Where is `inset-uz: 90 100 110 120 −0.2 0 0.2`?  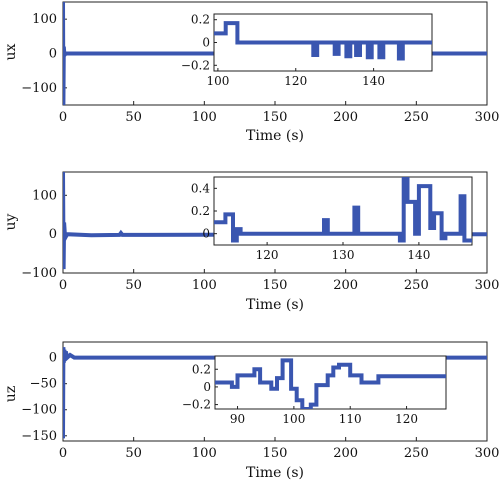 inset-uz: 90 100 110 120 −0.2 0 0.2 is located at coordinates (314, 390).